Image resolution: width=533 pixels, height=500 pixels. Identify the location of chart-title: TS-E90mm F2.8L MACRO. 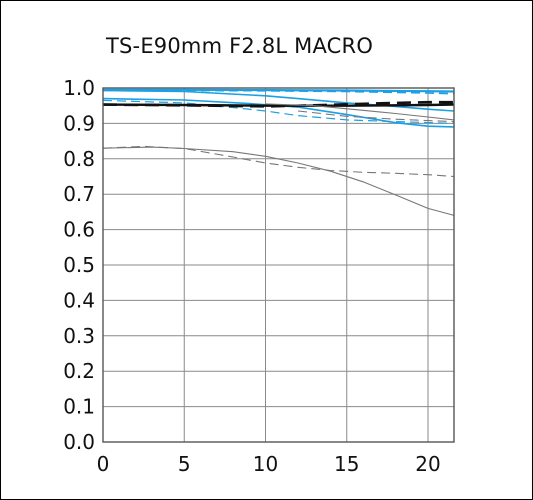
(240, 46).